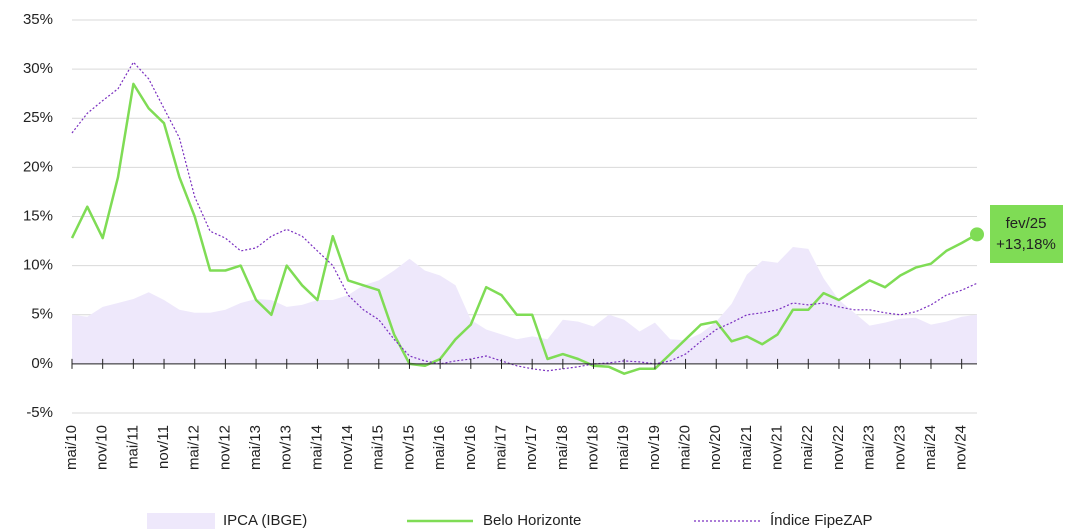 Image resolution: width=1068 pixels, height=531 pixels. Describe the element at coordinates (132, 447) in the screenshot. I see `x-tick-label: mai/11` at that location.